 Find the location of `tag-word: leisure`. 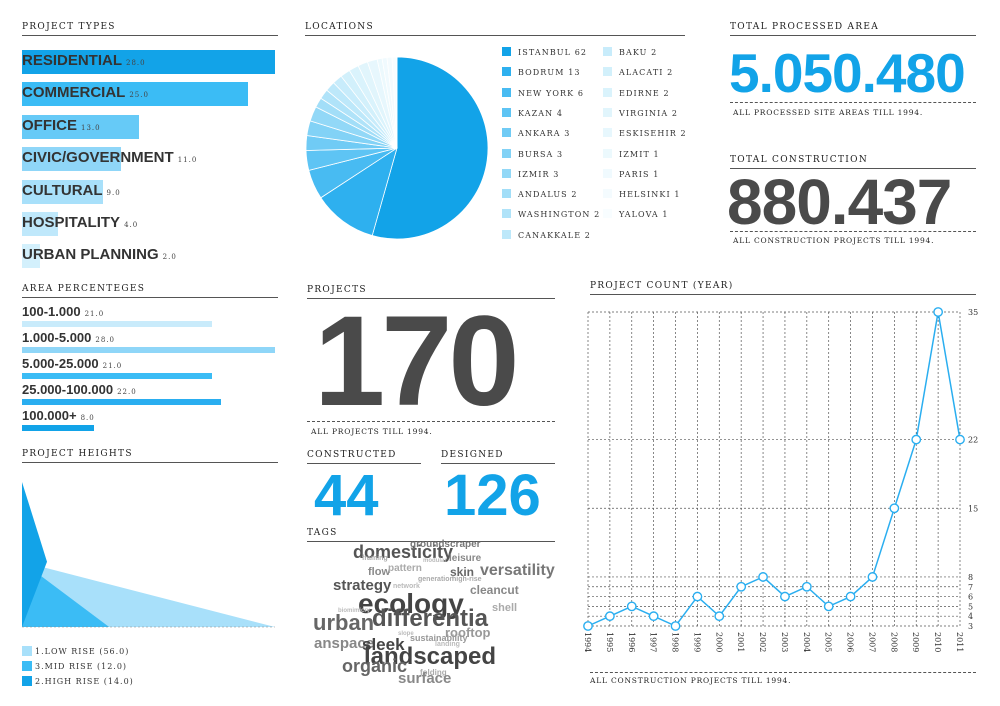

tag-word: leisure is located at coordinates (465, 558).